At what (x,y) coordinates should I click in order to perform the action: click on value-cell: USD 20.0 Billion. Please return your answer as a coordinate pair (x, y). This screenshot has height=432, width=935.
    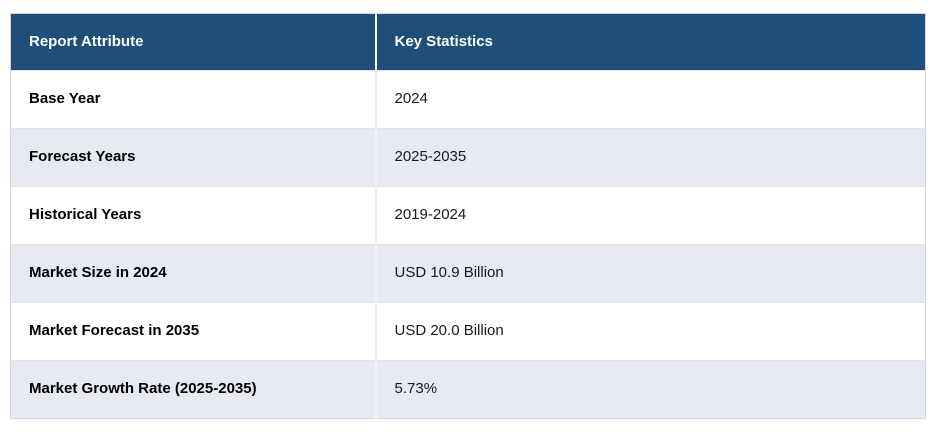
    Looking at the image, I should click on (650, 331).